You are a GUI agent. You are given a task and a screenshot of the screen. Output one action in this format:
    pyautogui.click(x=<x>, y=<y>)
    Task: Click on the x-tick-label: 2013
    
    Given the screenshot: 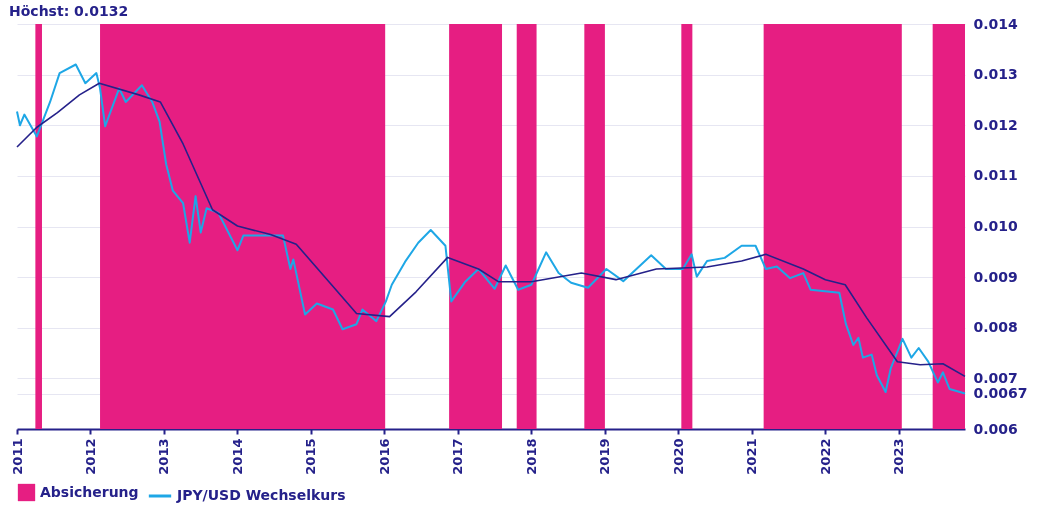 What is the action you would take?
    pyautogui.click(x=164, y=456)
    